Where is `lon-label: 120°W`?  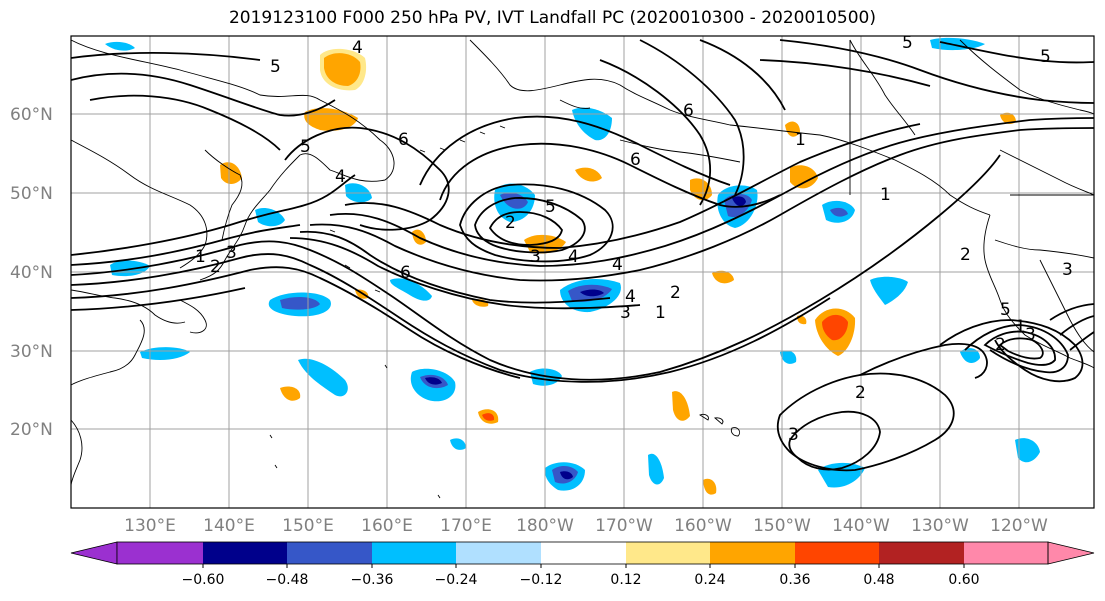 lon-label: 120°W is located at coordinates (1019, 526).